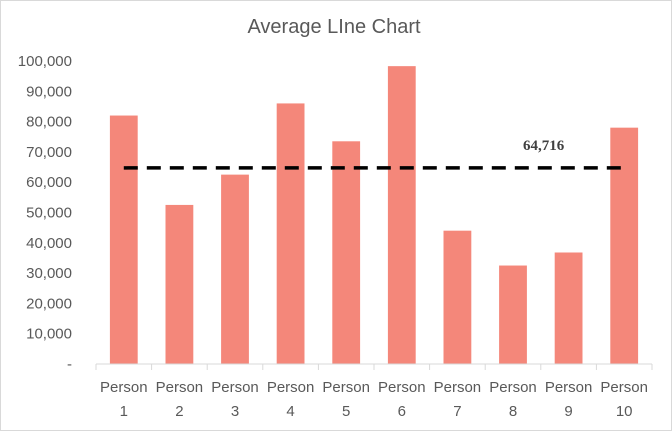 This screenshot has height=431, width=672. Describe the element at coordinates (49, 122) in the screenshot. I see `y-tick-label: 80,000` at that location.